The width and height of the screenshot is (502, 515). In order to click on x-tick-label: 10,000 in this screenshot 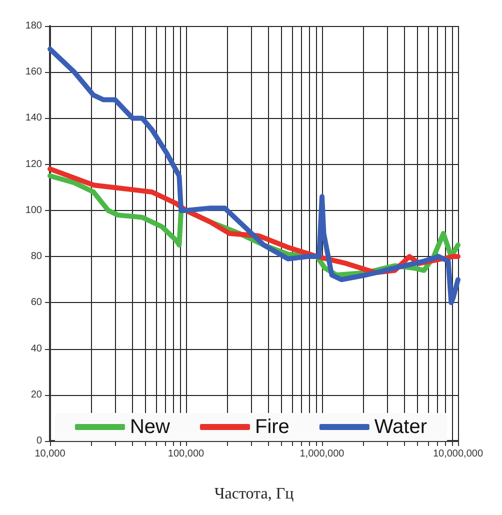, I will do `click(50, 454)`.